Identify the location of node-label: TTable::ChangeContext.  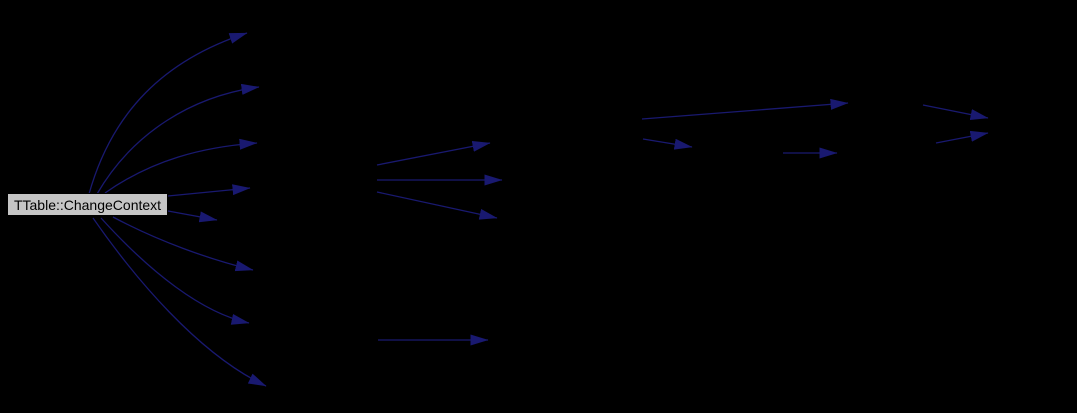
(87, 204).